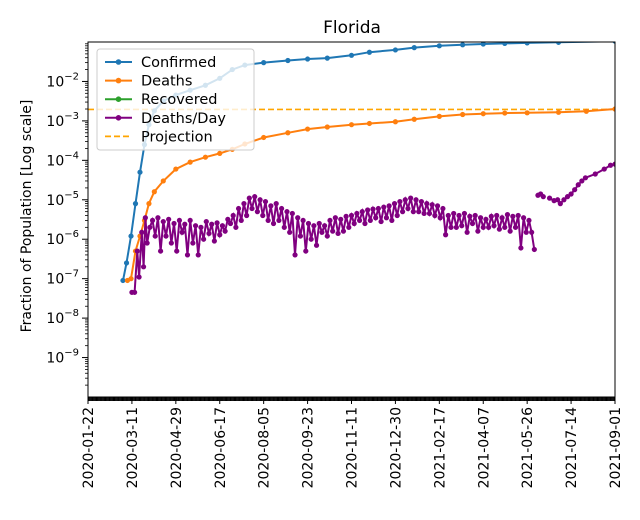 This screenshot has height=520, width=640. Describe the element at coordinates (62, 357) in the screenshot. I see `y-tick-label: 10⁻⁹` at that location.